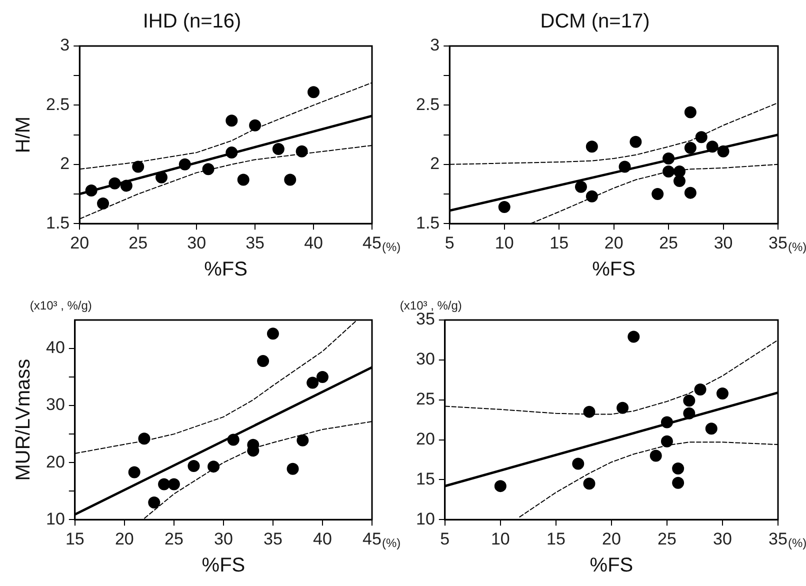 This screenshot has height=586, width=806. I want to click on chart-title: IHD (n=16), so click(192, 21).